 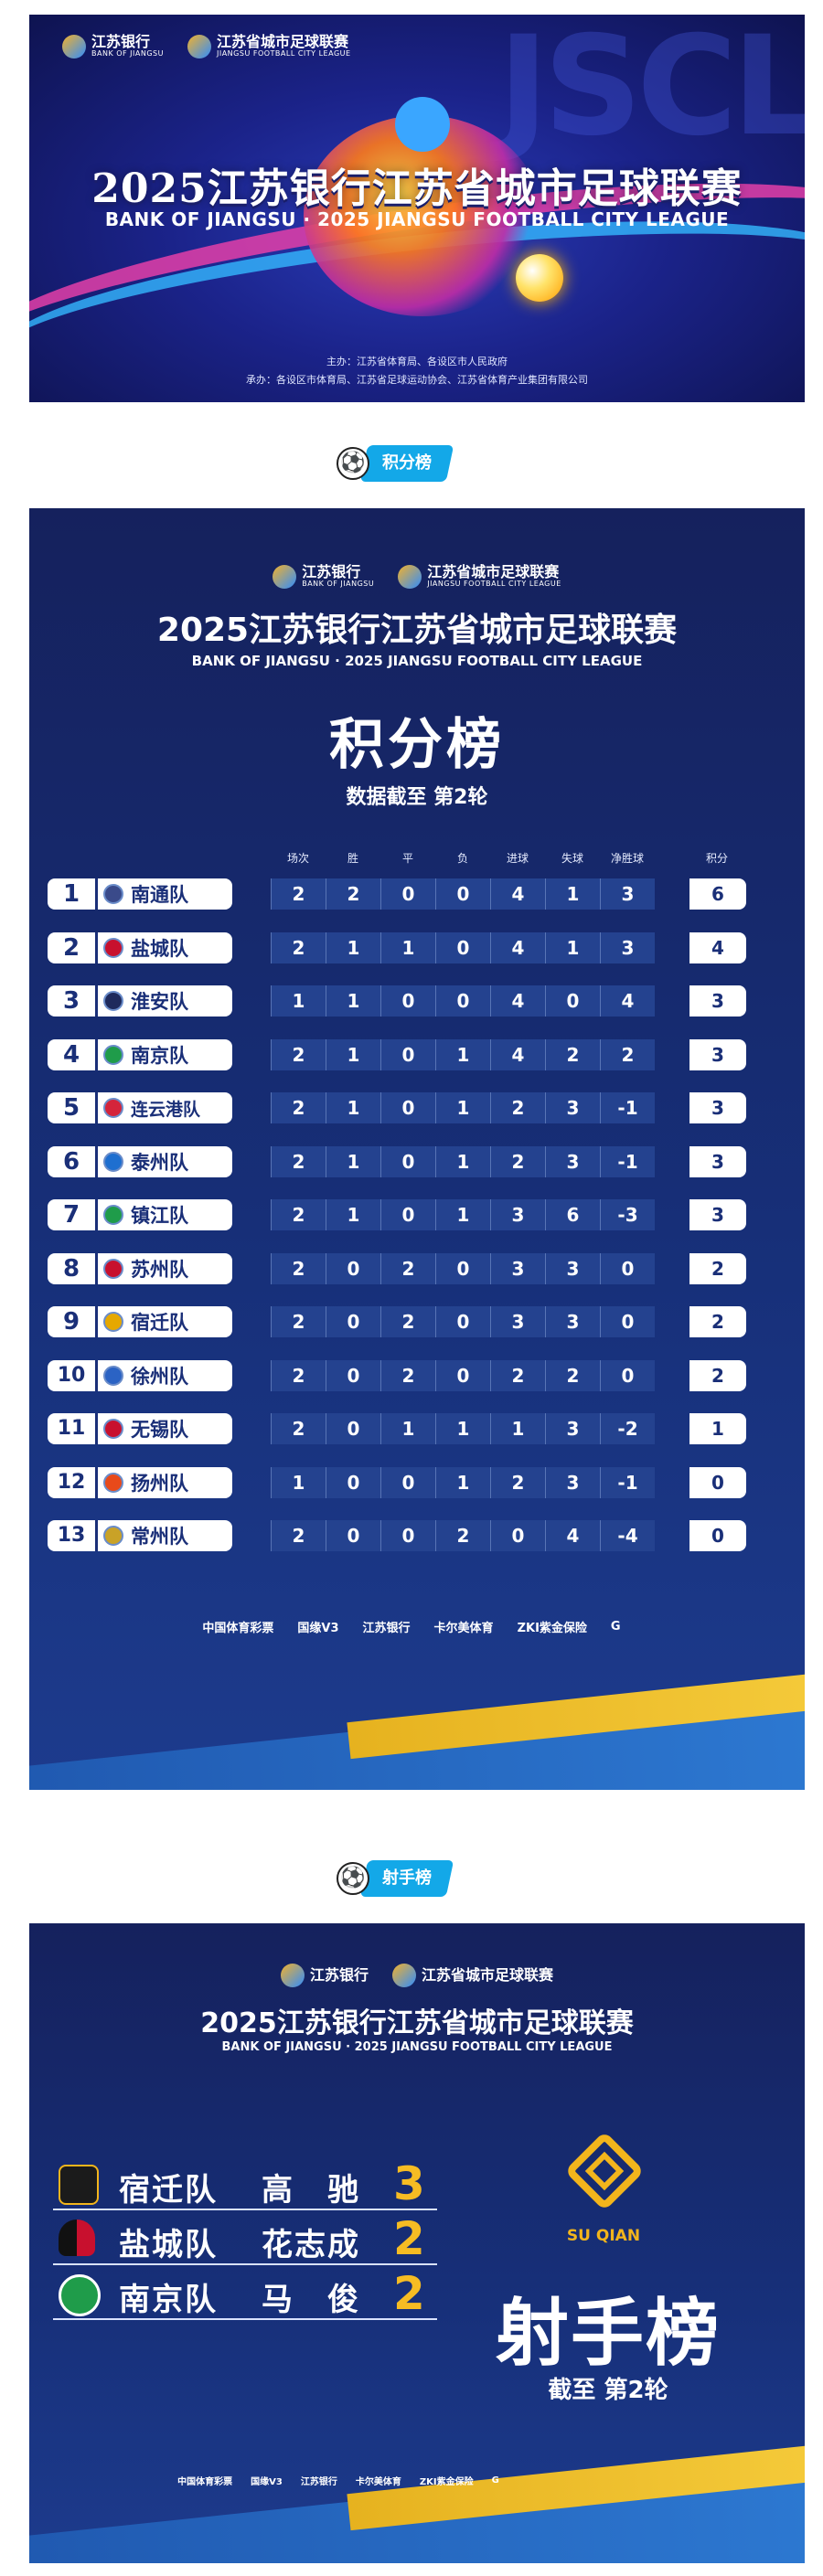 What do you see at coordinates (627, 1428) in the screenshot?
I see `stat-cell-gd: -2` at bounding box center [627, 1428].